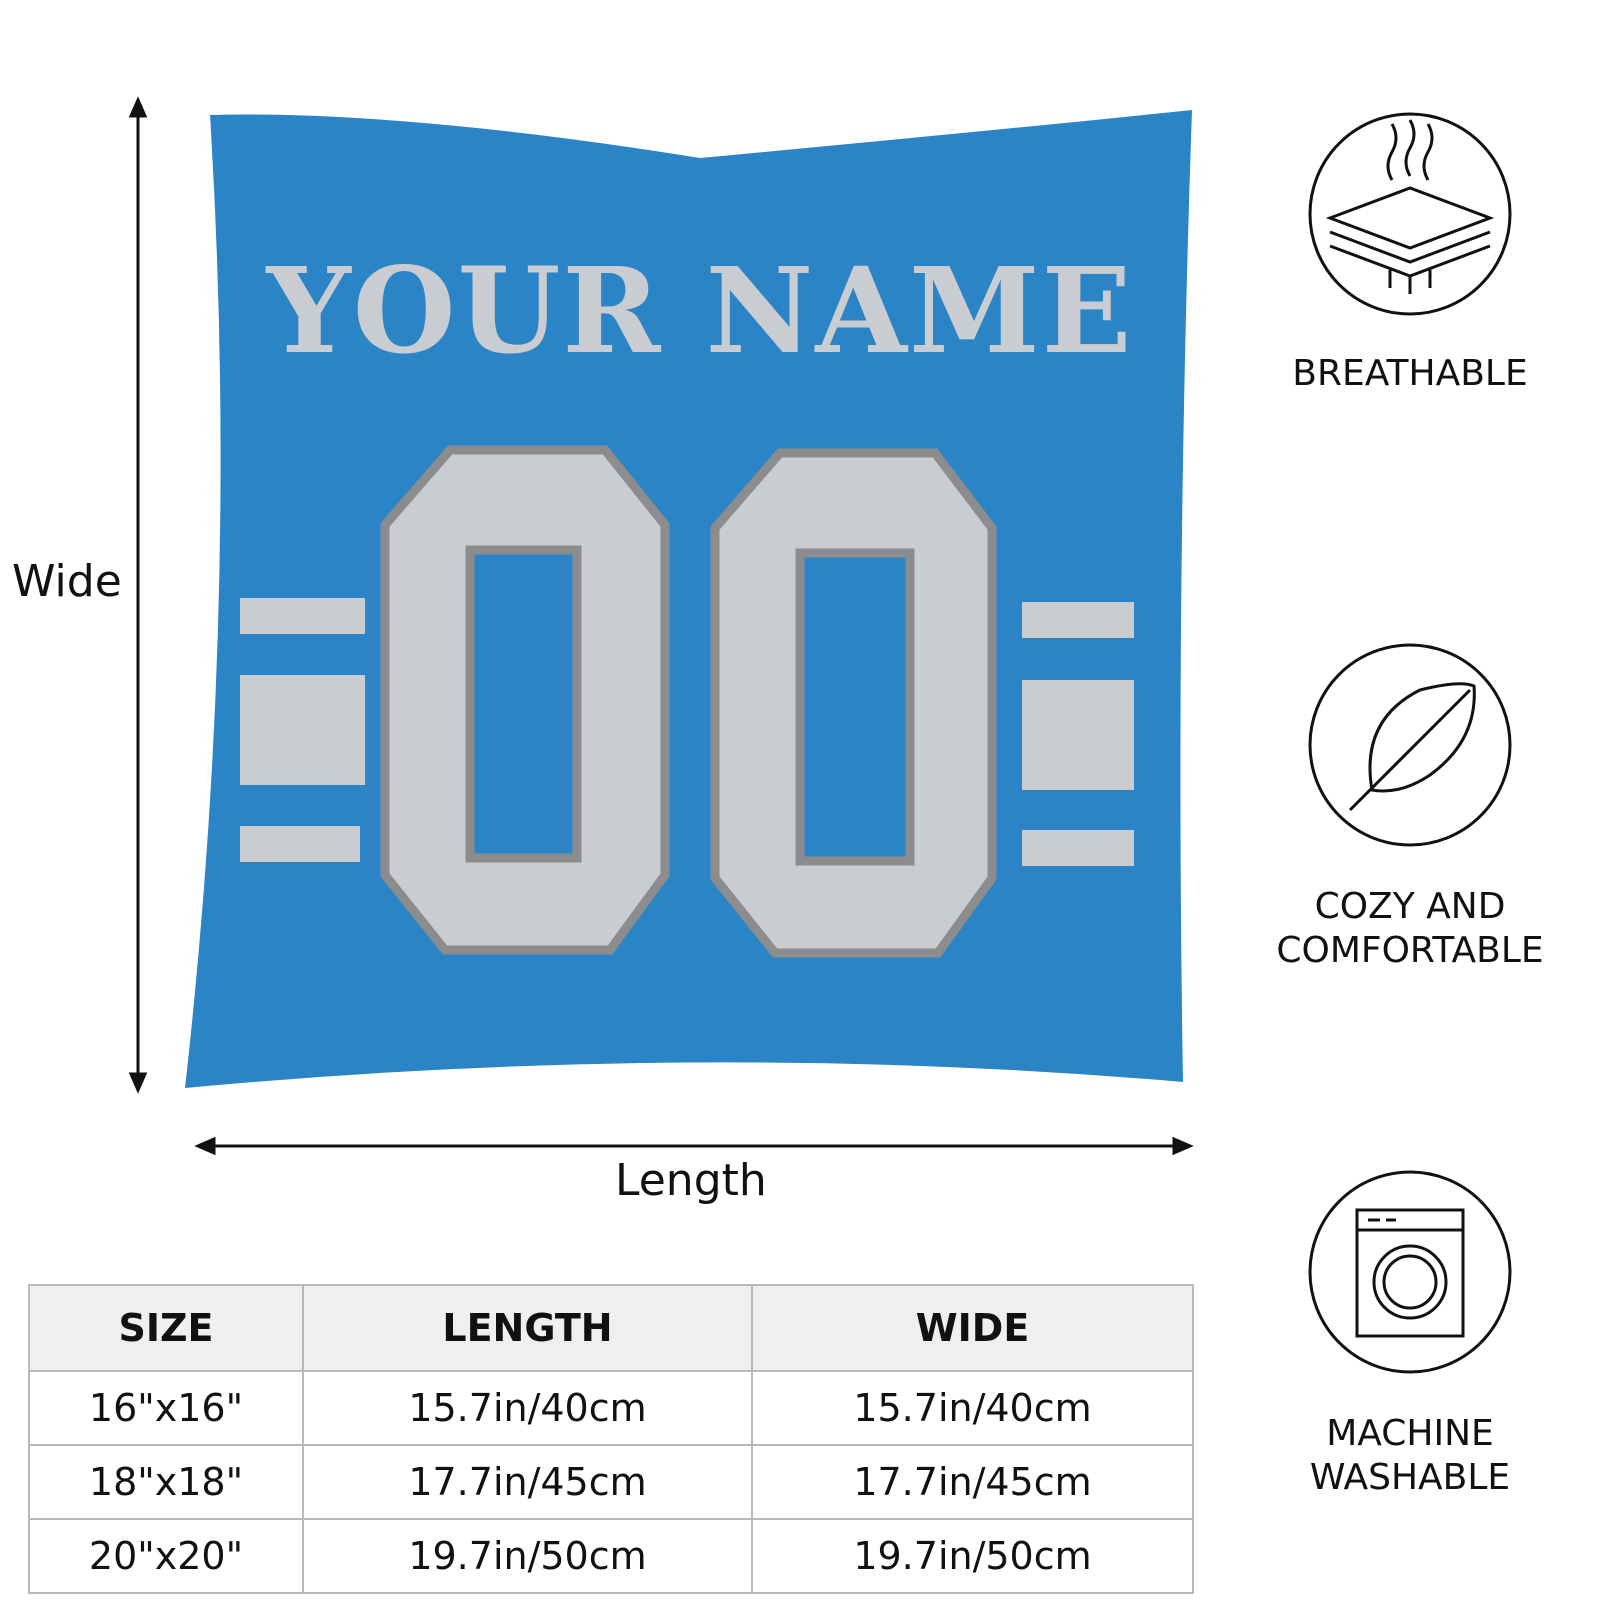 This screenshot has width=1600, height=1600. Describe the element at coordinates (1410, 1272) in the screenshot. I see `washing-machine-icon` at that location.